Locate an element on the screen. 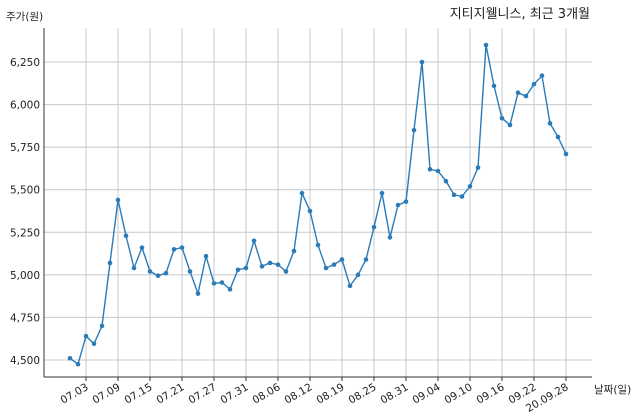  x-tick-label: 07.03 is located at coordinates (74, 393).